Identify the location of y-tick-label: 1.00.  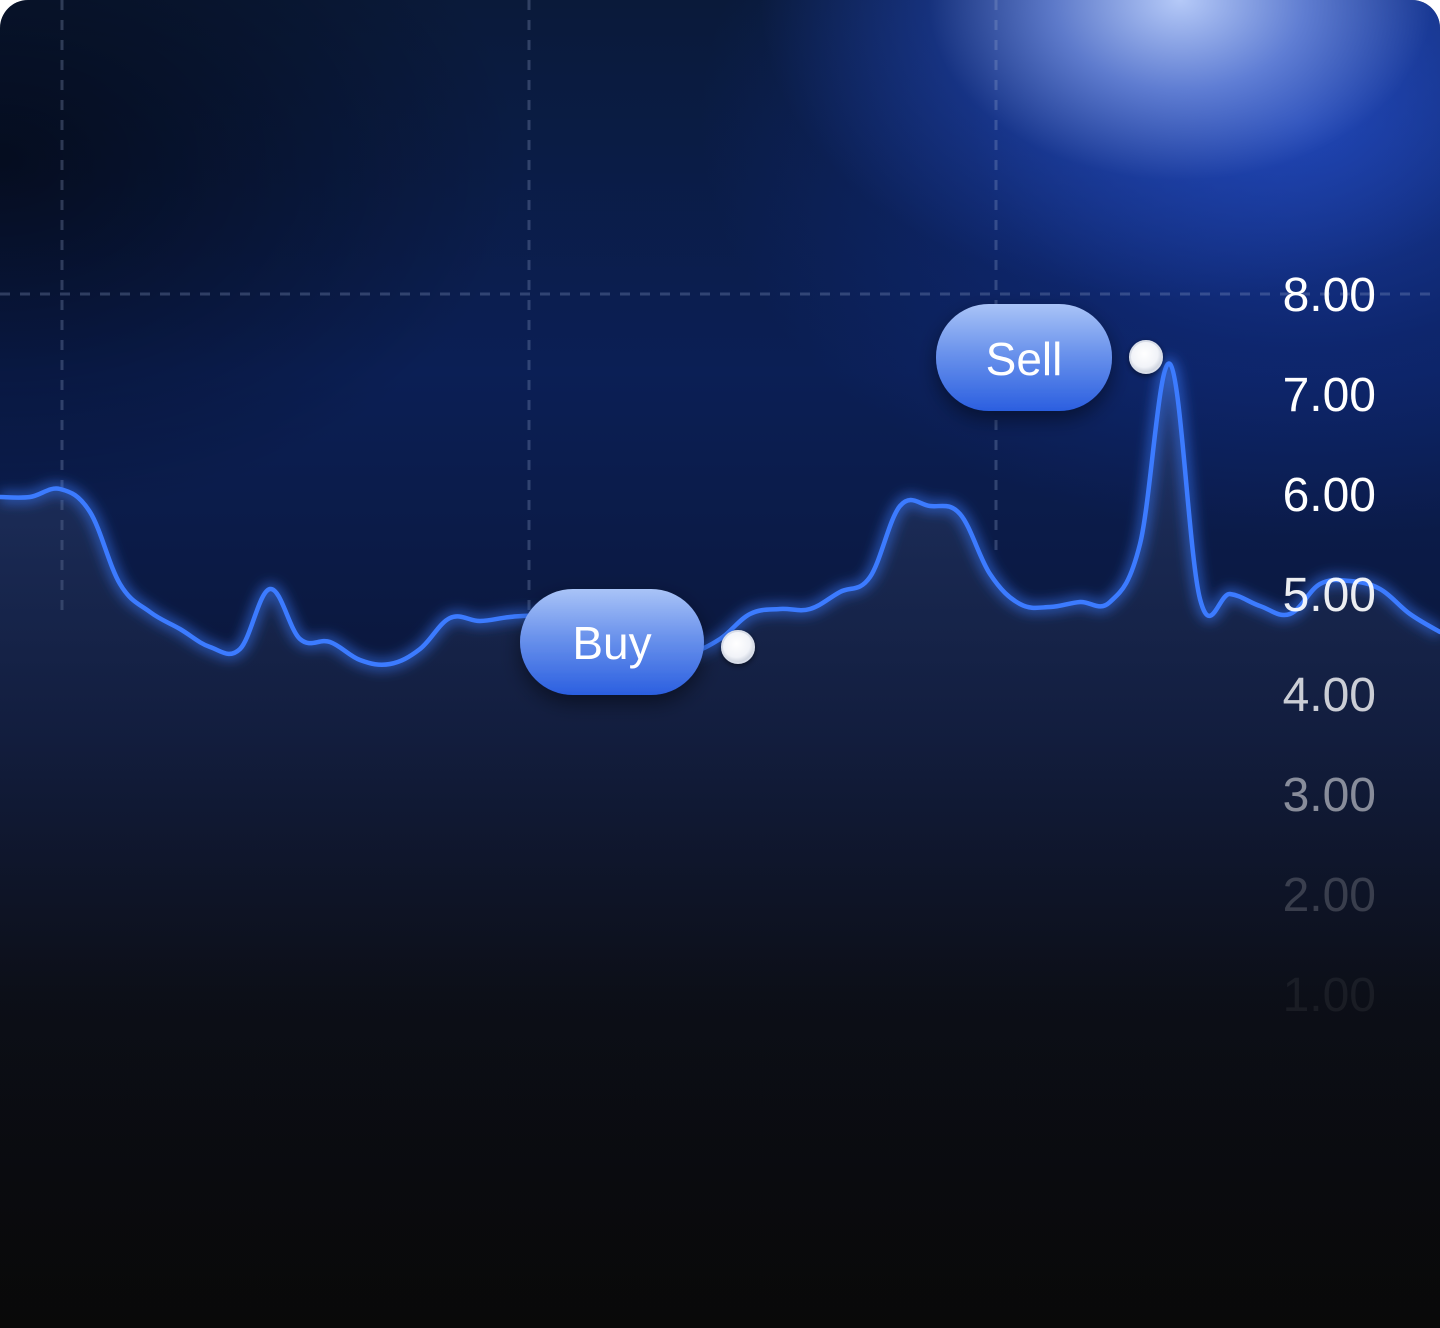
(1329, 995).